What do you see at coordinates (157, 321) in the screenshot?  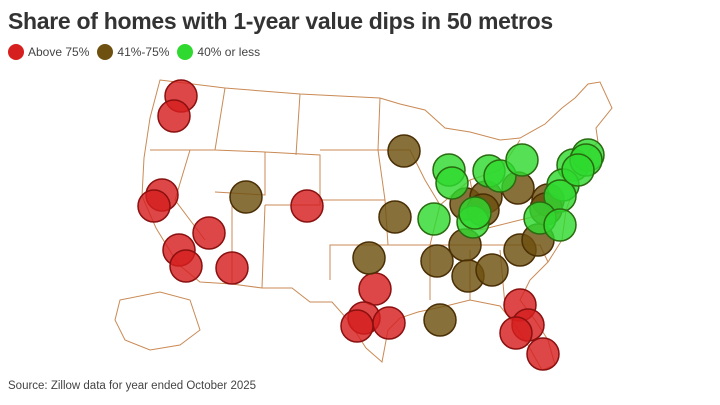 I see `alaska-outline` at bounding box center [157, 321].